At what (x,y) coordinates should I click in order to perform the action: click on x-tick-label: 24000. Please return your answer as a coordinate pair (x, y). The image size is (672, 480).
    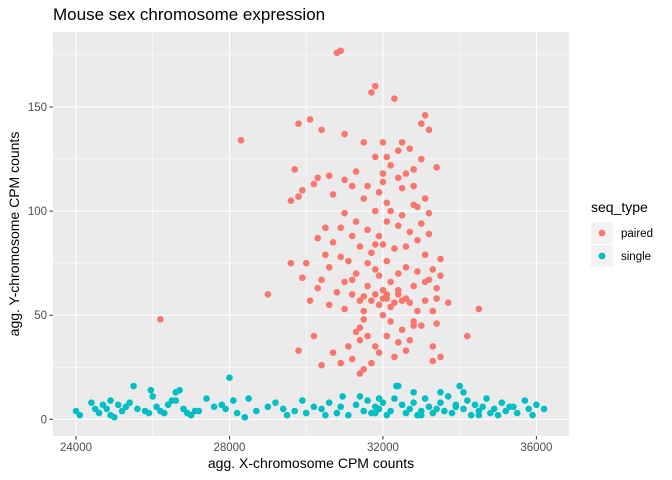
    Looking at the image, I should click on (76, 448).